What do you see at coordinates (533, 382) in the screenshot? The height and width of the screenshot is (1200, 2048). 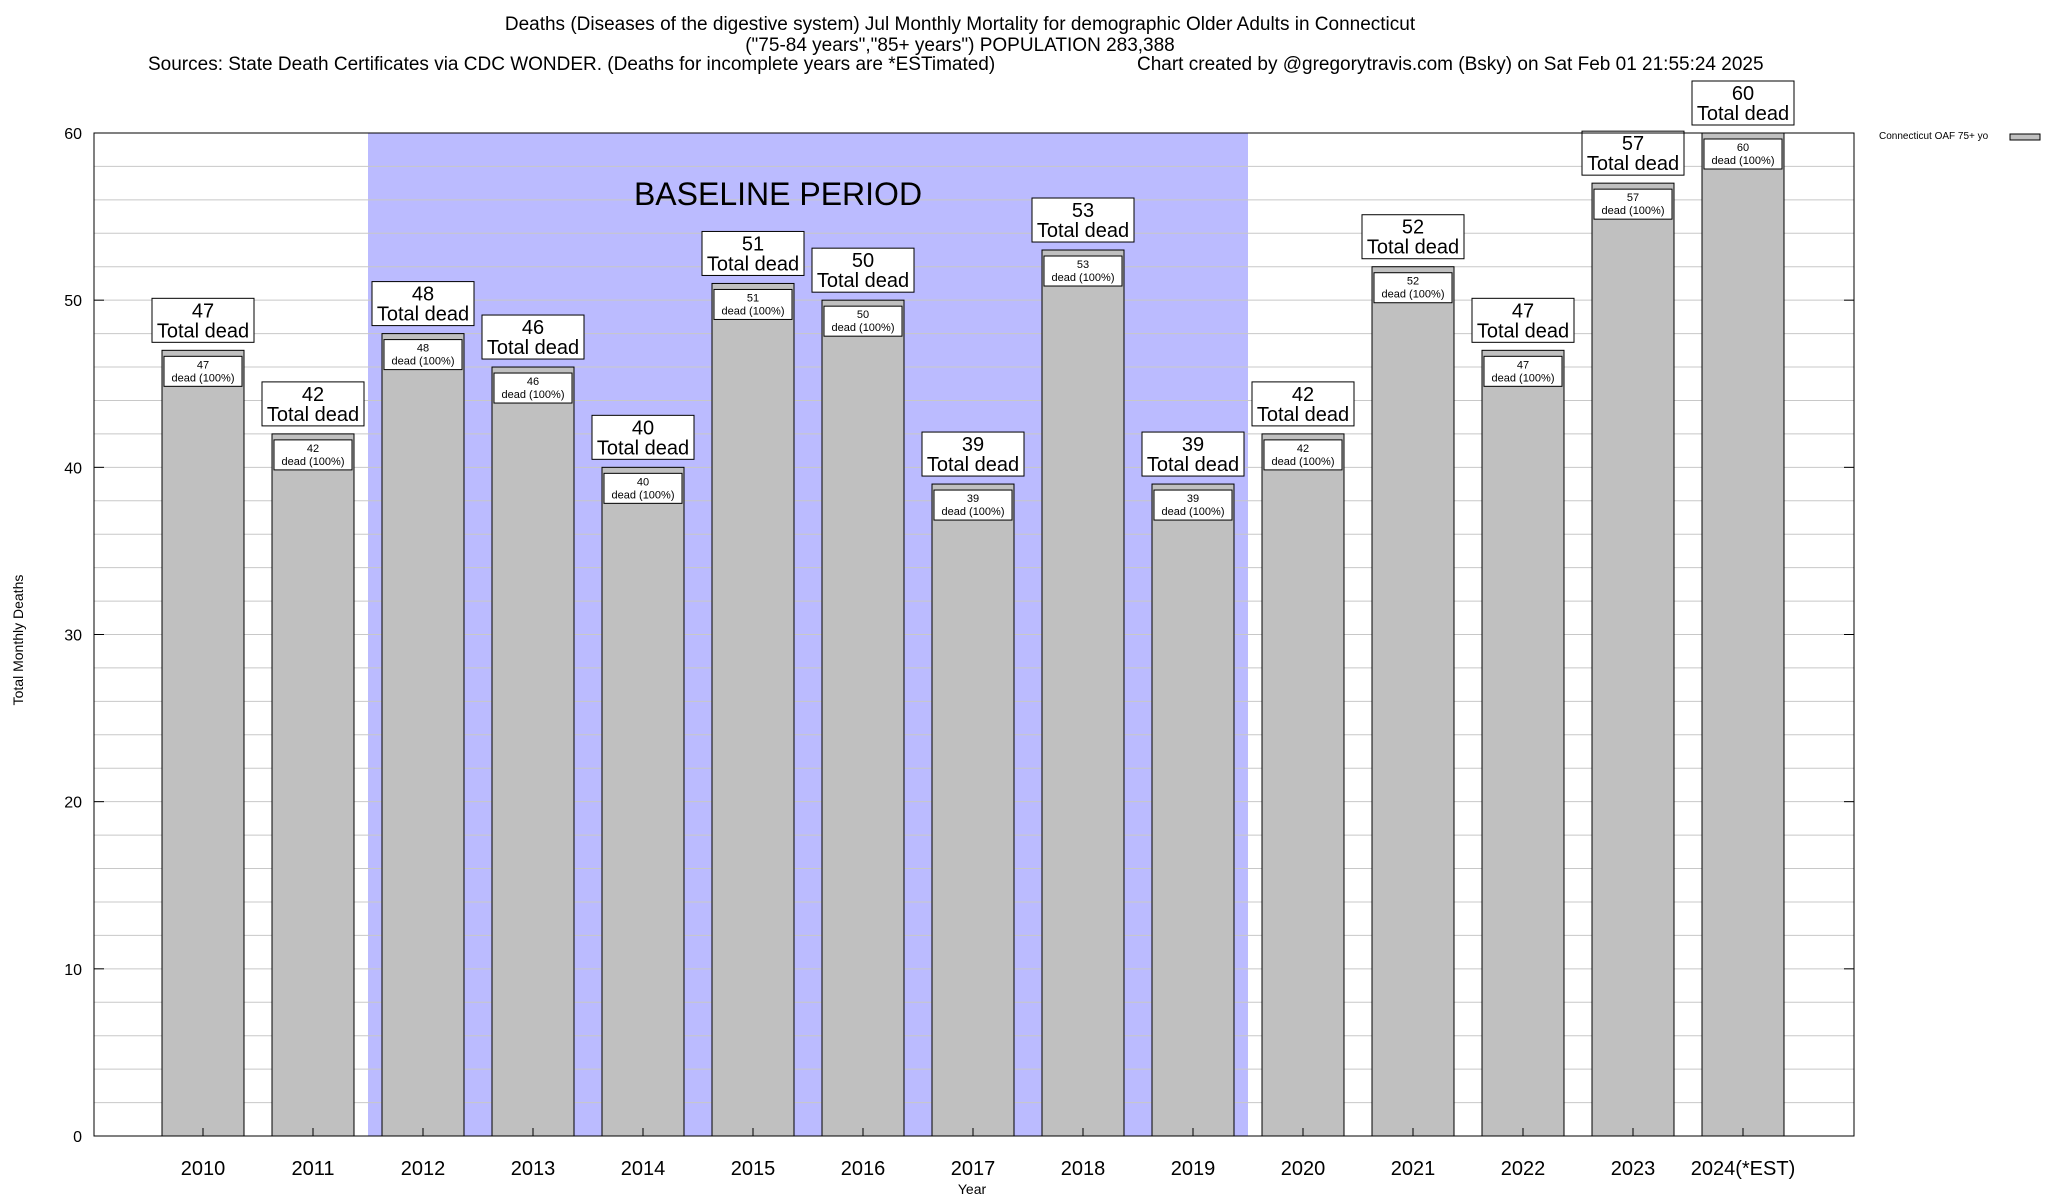 I see `bar-inner-value: 46` at bounding box center [533, 382].